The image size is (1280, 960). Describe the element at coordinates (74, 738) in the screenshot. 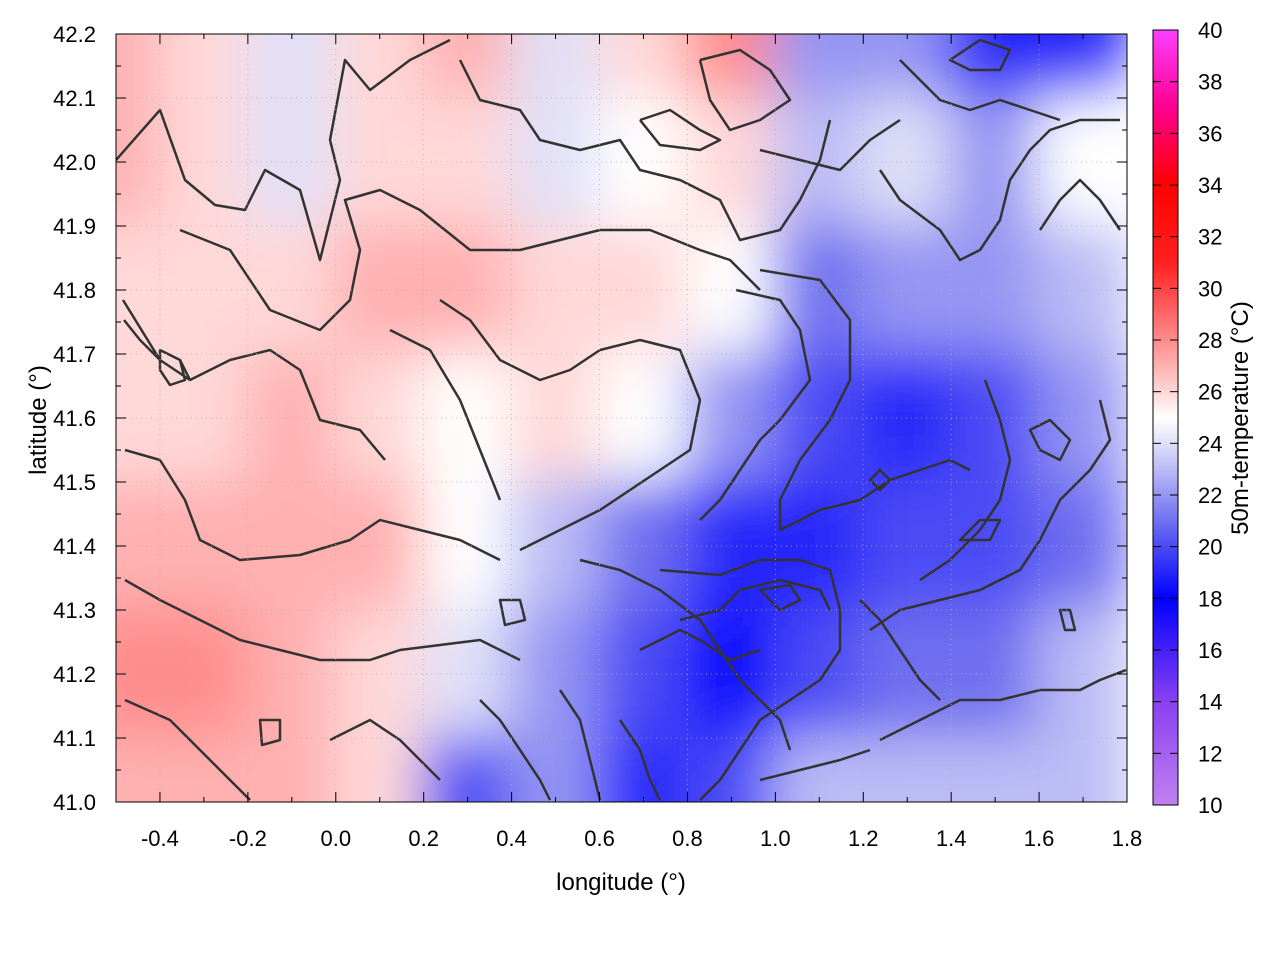

I see `y-tick-label: 41.1` at that location.